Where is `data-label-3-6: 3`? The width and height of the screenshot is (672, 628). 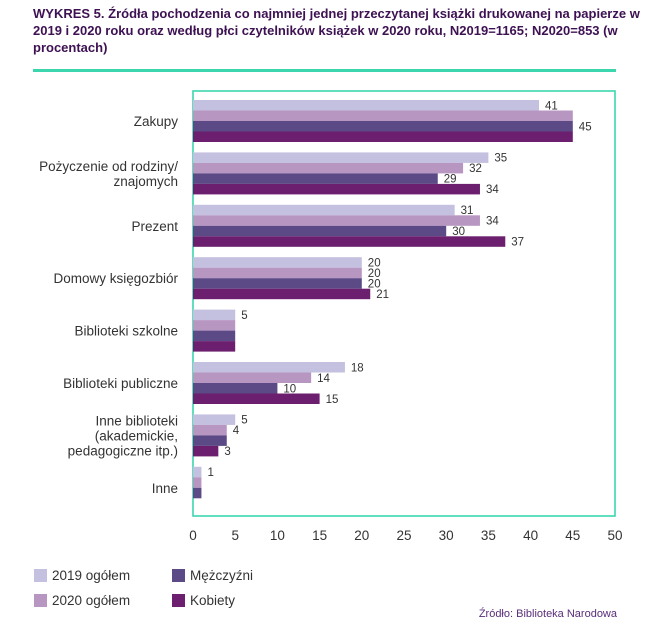
data-label-3-6: 3 is located at coordinates (227, 452).